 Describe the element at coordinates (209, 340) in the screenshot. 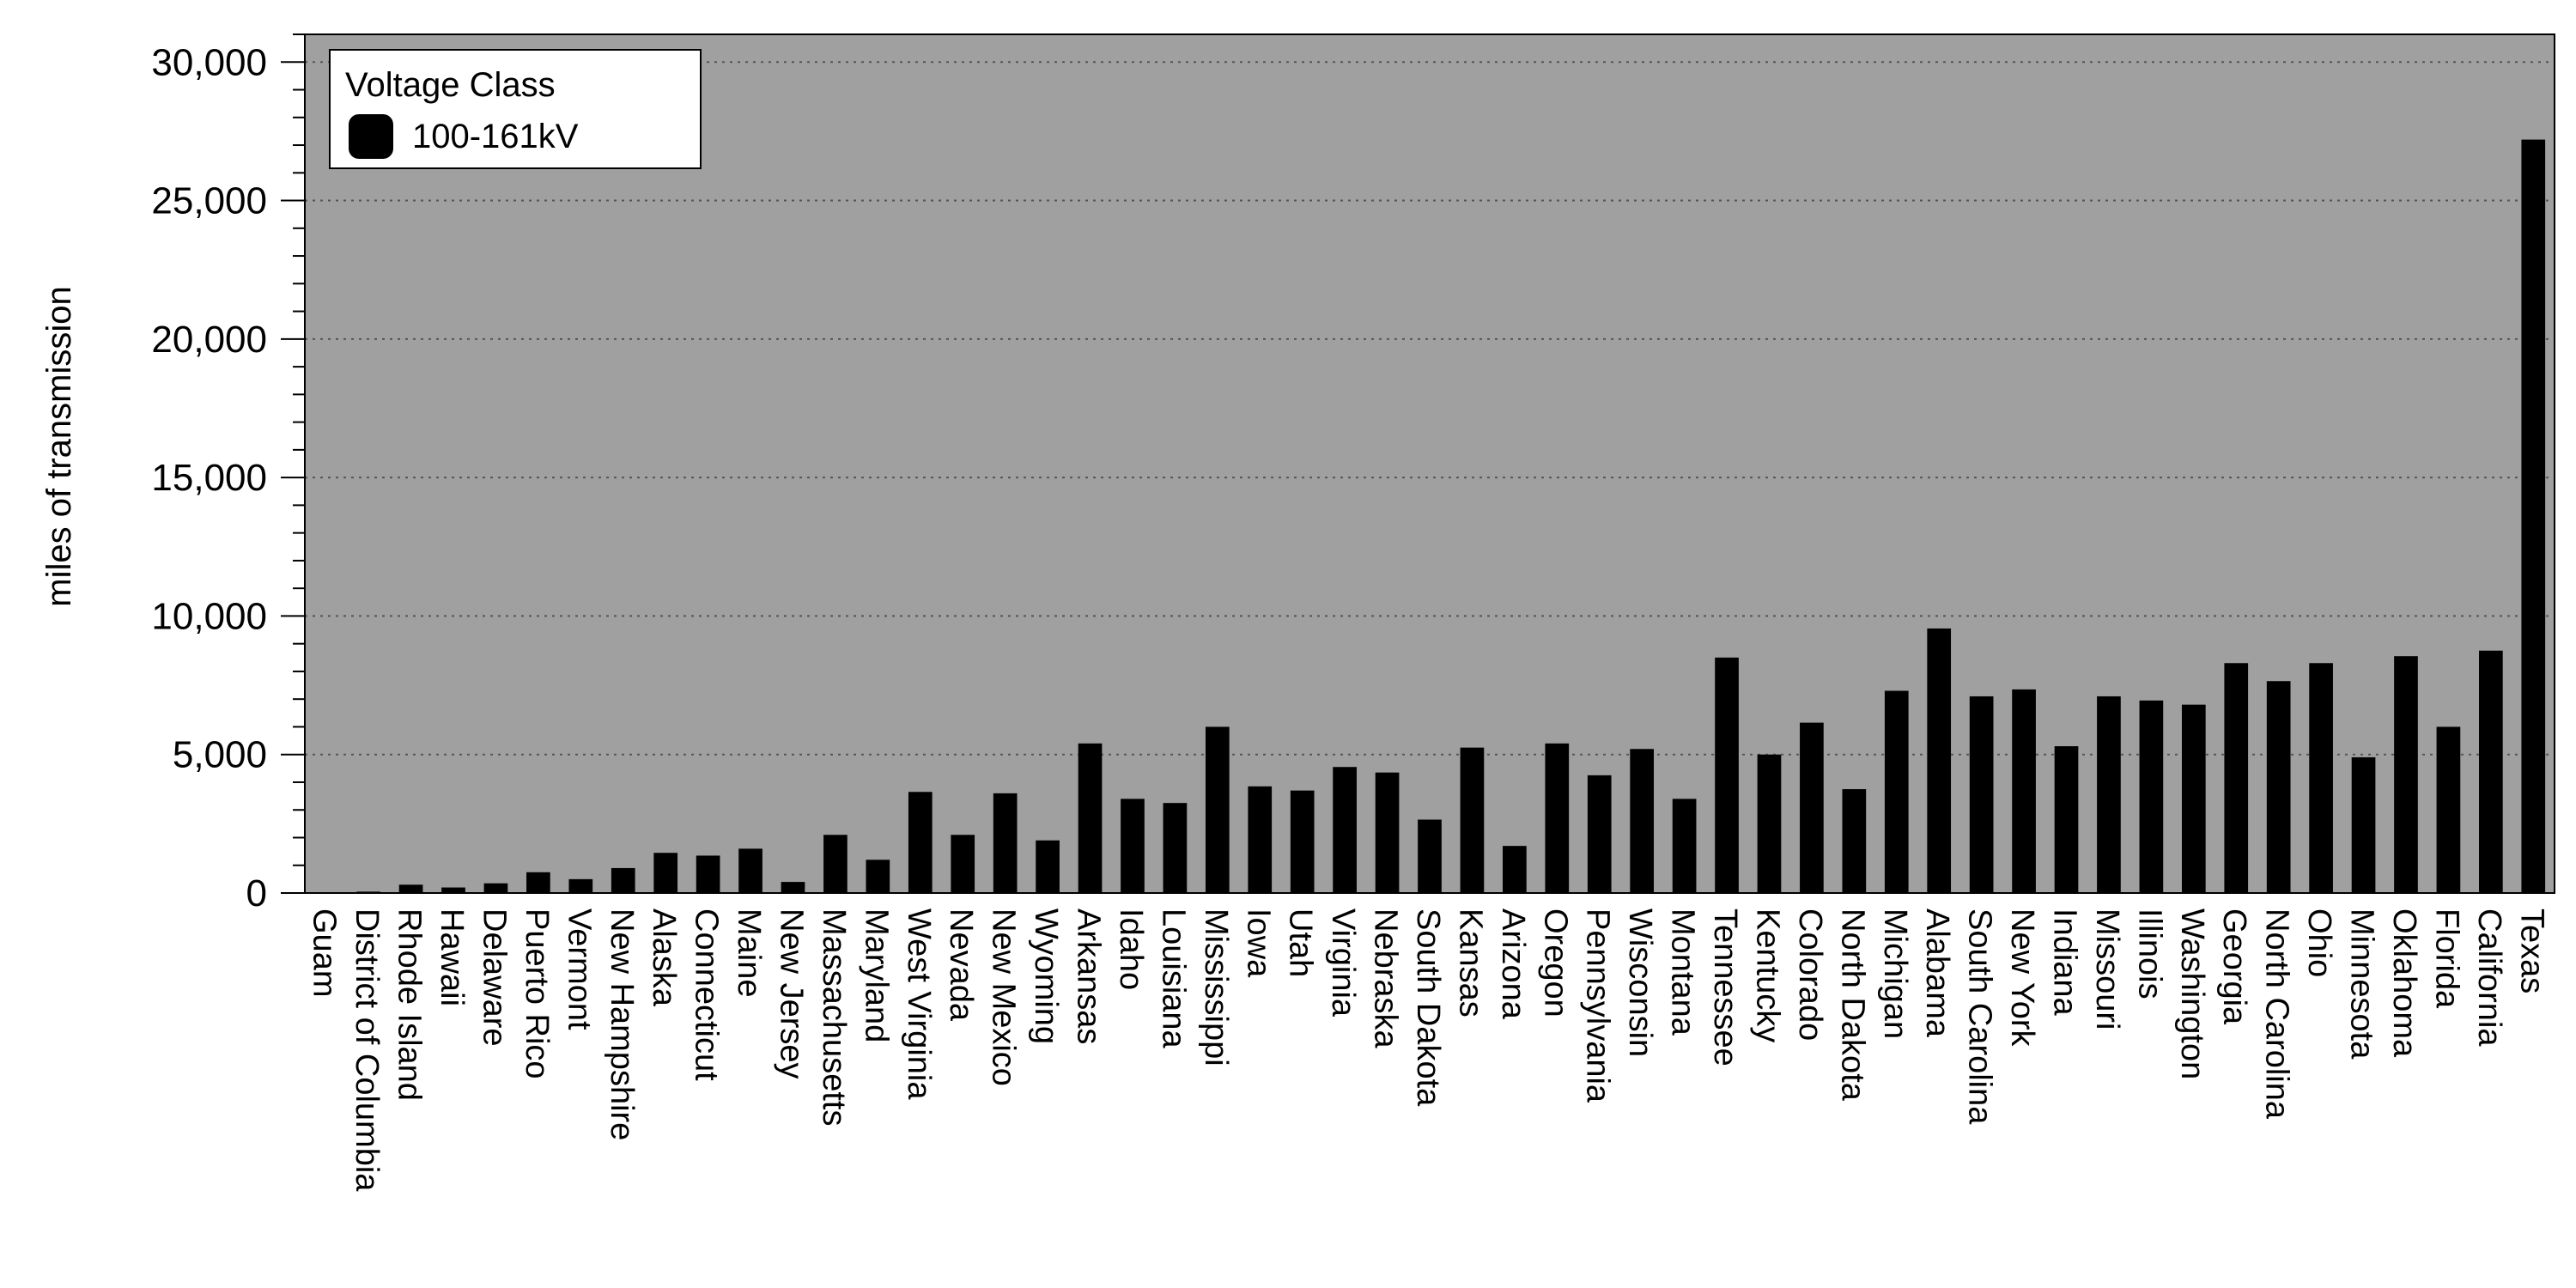

I see `y-tick-label: 20,000` at that location.